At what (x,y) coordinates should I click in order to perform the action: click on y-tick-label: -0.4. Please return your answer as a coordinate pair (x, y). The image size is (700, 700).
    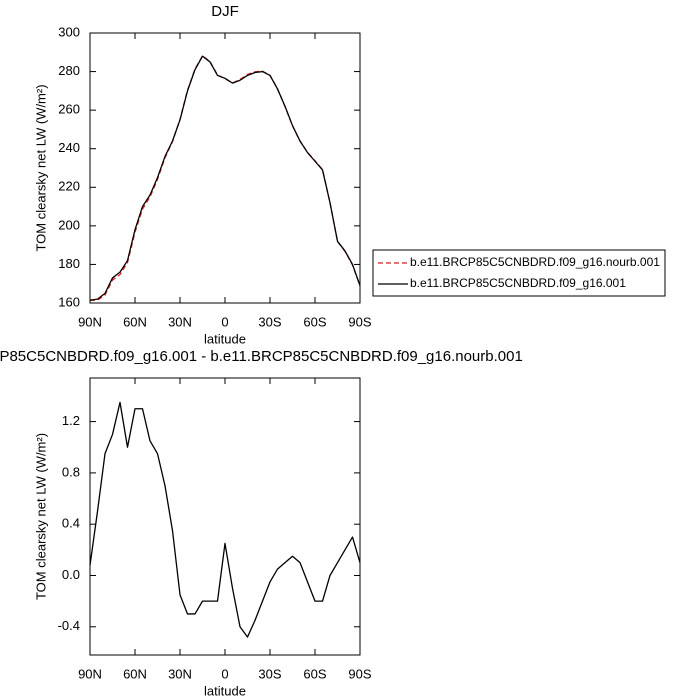
    Looking at the image, I should click on (69, 625).